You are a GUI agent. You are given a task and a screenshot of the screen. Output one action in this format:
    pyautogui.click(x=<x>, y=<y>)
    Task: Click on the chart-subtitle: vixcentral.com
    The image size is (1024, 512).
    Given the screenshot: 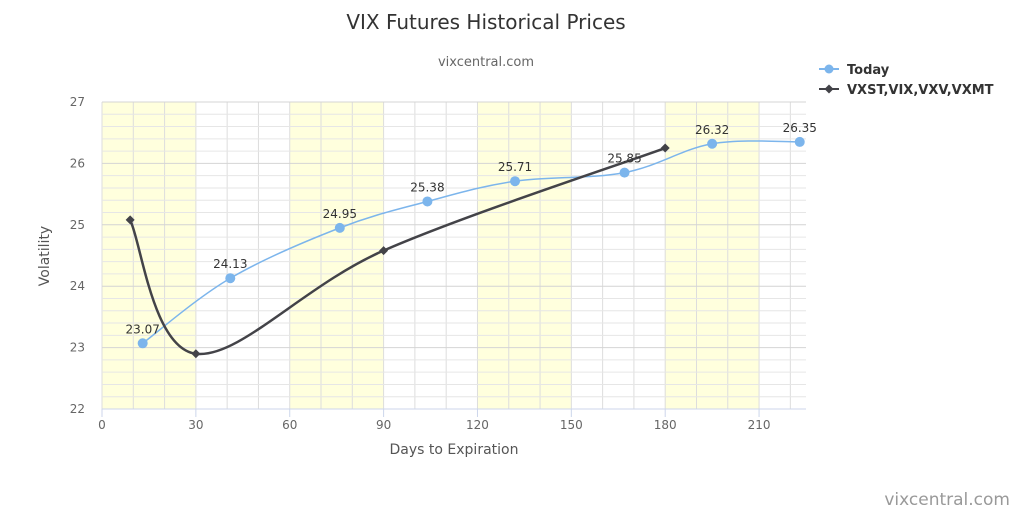 What is the action you would take?
    pyautogui.click(x=486, y=62)
    